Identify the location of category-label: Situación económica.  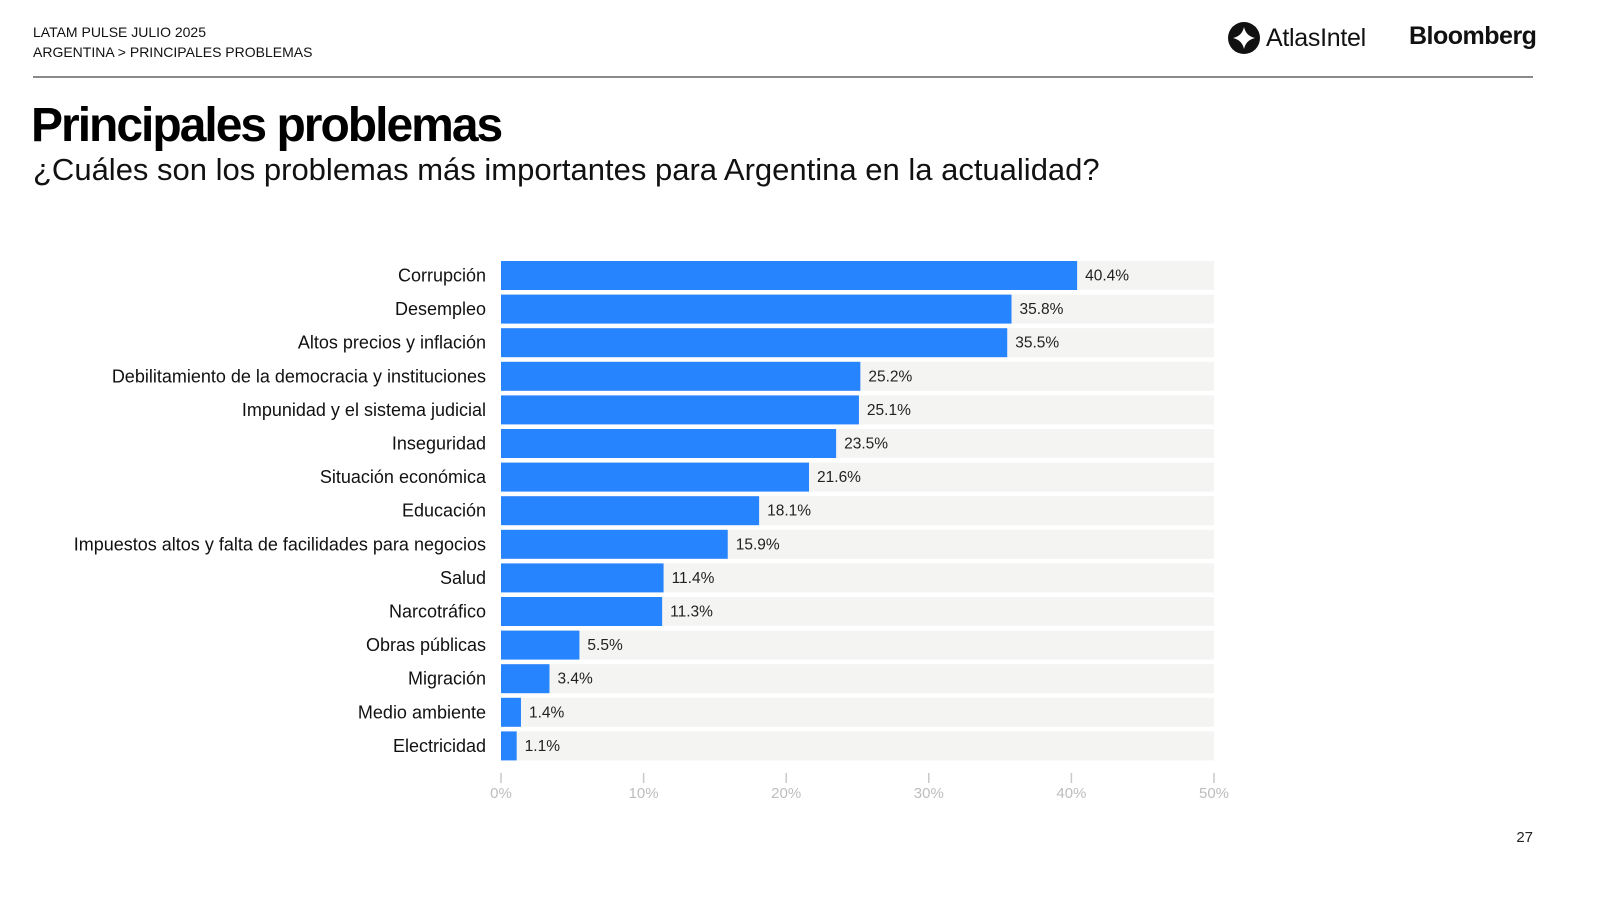
(403, 477).